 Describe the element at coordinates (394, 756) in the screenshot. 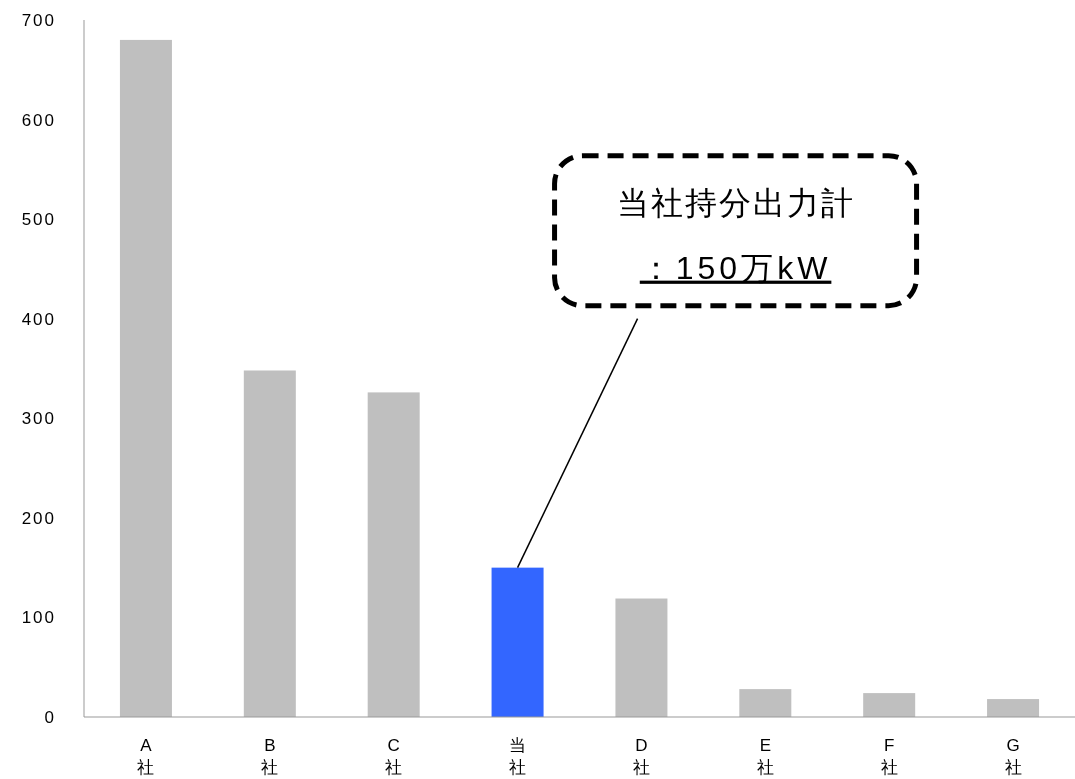

I see `x-tick-label: C社` at that location.